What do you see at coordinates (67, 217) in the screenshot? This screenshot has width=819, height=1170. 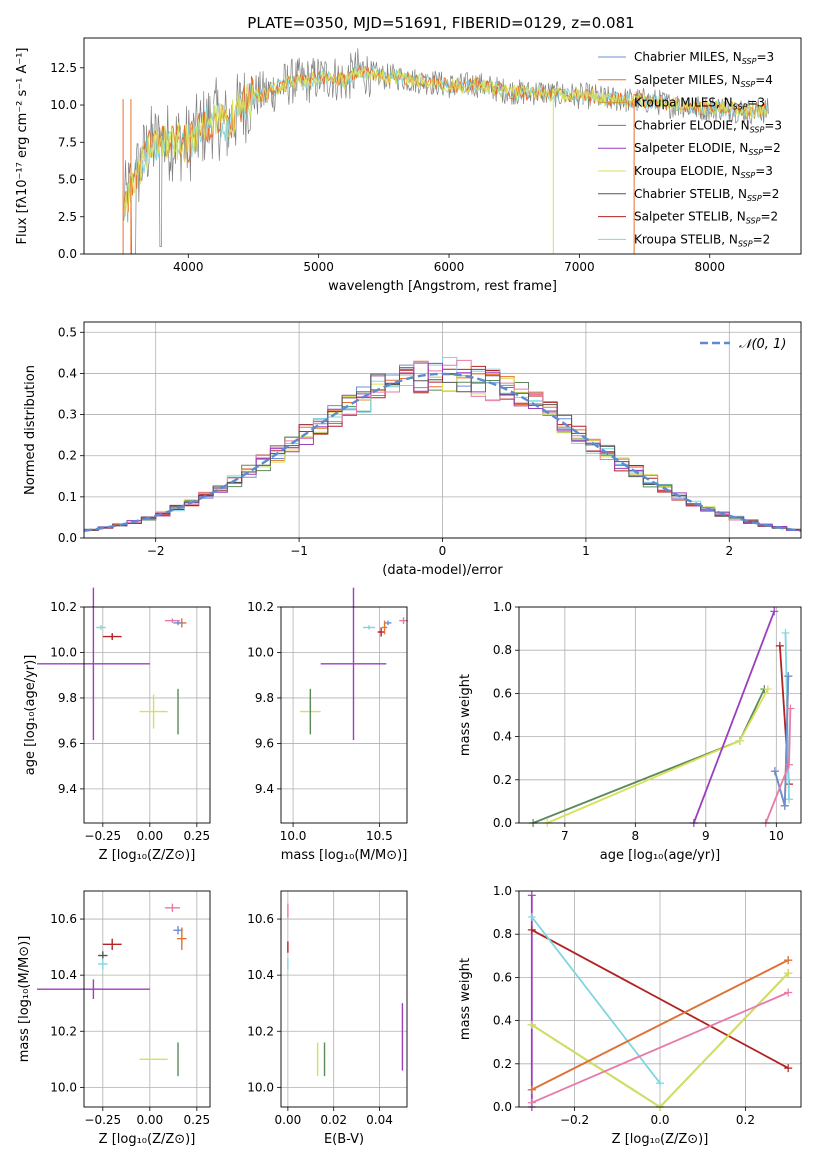 I see `y-tick-label: 2.5` at bounding box center [67, 217].